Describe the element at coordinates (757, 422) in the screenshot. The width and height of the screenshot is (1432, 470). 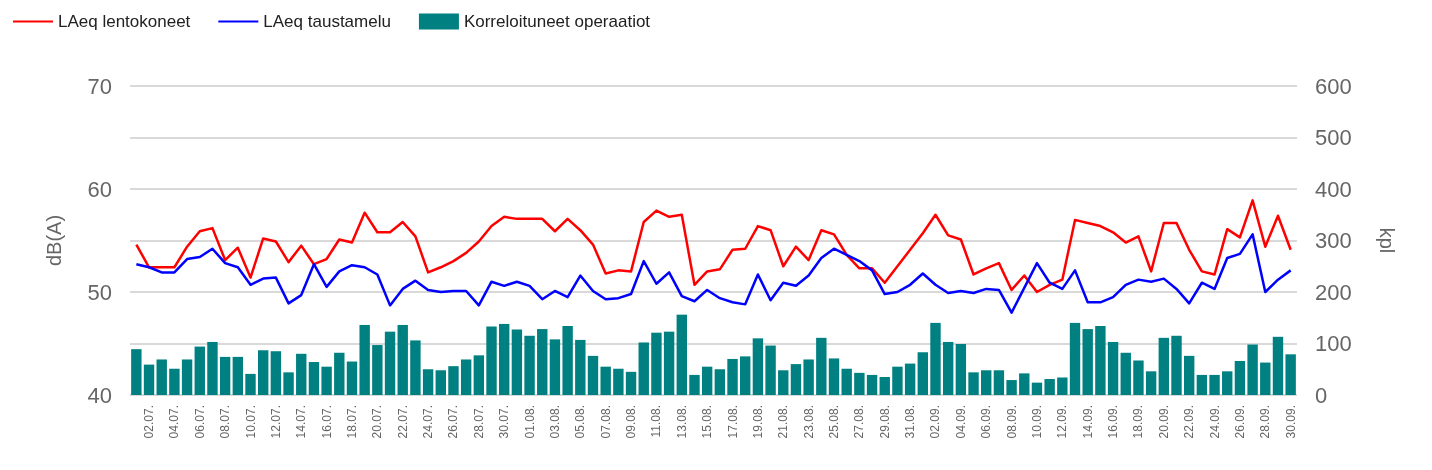
I see `x-tick-label: 19.08.` at that location.